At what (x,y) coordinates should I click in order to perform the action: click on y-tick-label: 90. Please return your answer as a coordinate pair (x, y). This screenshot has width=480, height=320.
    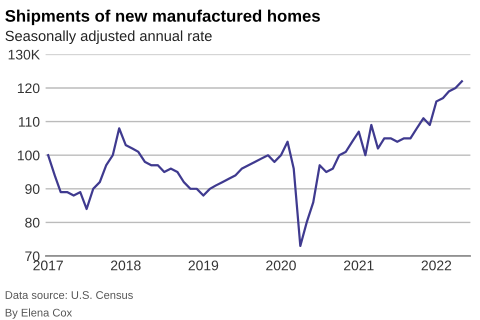
    Looking at the image, I should click on (32, 189).